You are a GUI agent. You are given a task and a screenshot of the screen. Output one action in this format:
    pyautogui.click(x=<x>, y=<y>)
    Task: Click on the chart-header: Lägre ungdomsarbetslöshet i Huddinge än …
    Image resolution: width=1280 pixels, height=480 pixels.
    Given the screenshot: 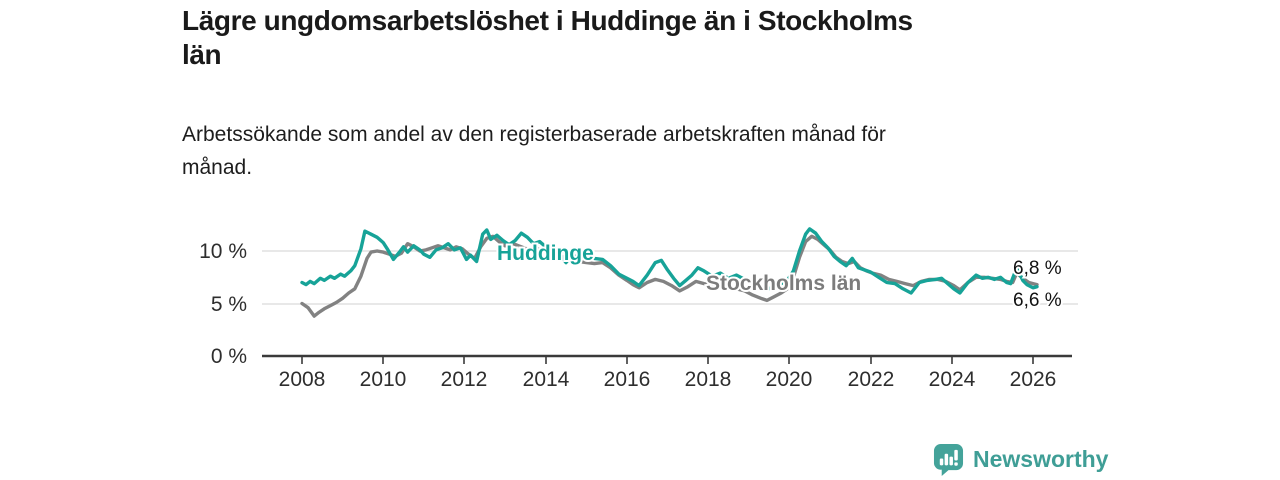 What is the action you would take?
    pyautogui.click(x=547, y=38)
    